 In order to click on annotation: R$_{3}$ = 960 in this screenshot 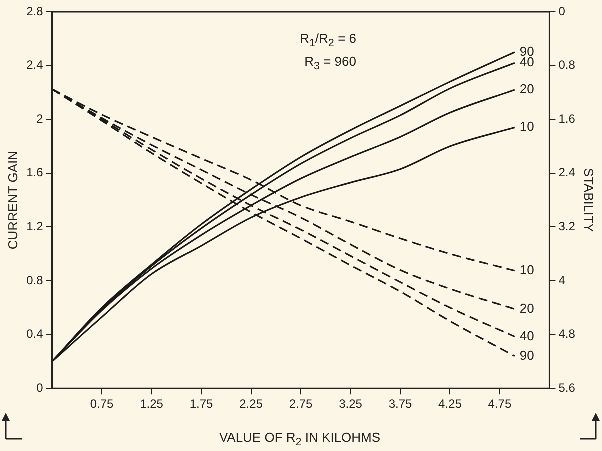, I will do `click(330, 63)`.